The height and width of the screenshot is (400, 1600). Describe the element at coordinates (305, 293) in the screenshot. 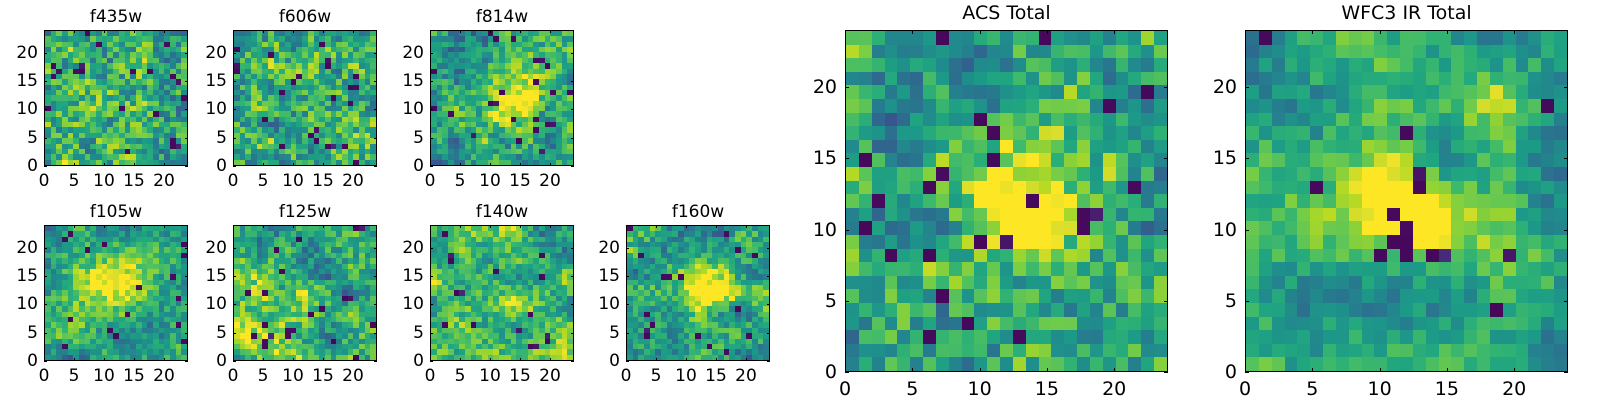

I see `heatmap-f125w` at that location.